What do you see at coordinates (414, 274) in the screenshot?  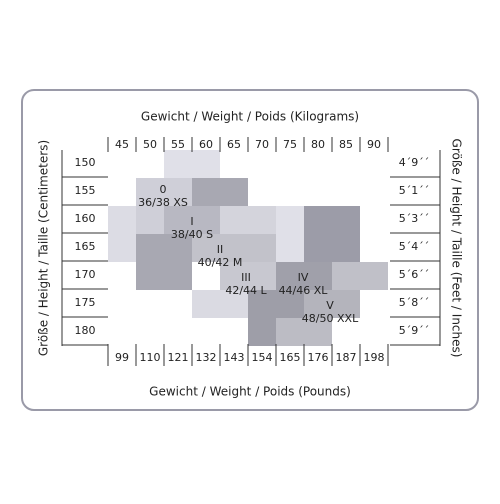 I see `feet-label: 5´6´´` at bounding box center [414, 274].